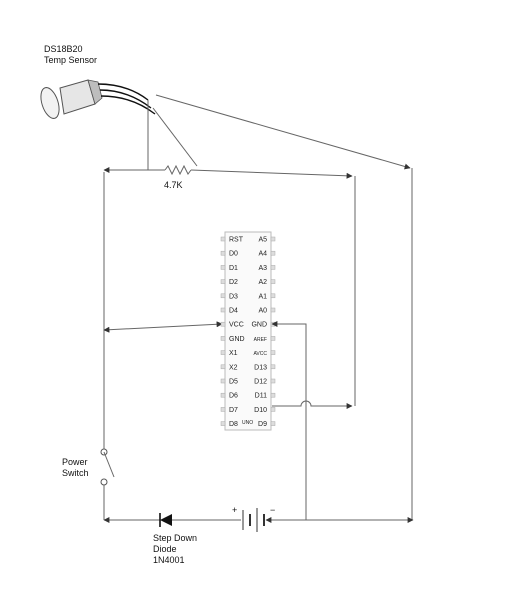 The image size is (532, 616). Describe the element at coordinates (75, 473) in the screenshot. I see `switch-label-line2: Switch` at that location.